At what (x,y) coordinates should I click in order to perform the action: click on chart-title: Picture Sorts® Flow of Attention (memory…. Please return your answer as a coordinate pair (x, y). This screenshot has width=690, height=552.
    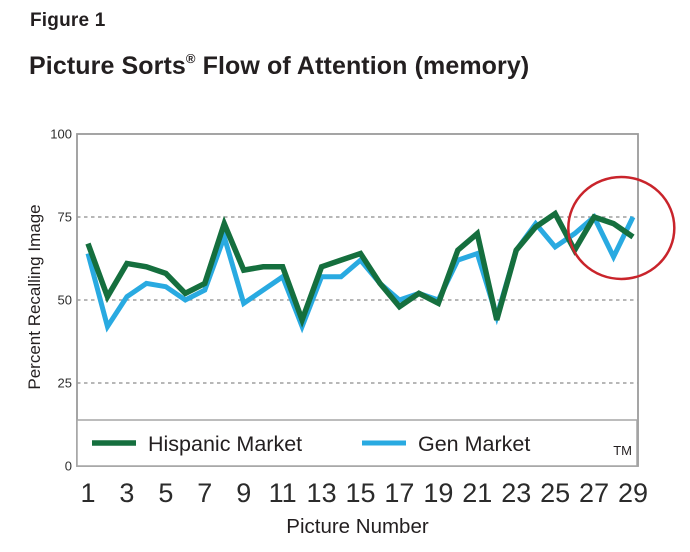
    Looking at the image, I should click on (279, 65).